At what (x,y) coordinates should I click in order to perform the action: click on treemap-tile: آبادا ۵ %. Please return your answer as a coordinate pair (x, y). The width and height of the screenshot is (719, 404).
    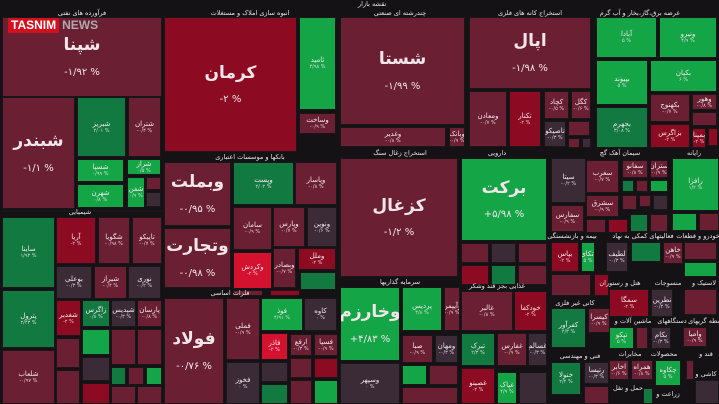
    Looking at the image, I should click on (626, 37).